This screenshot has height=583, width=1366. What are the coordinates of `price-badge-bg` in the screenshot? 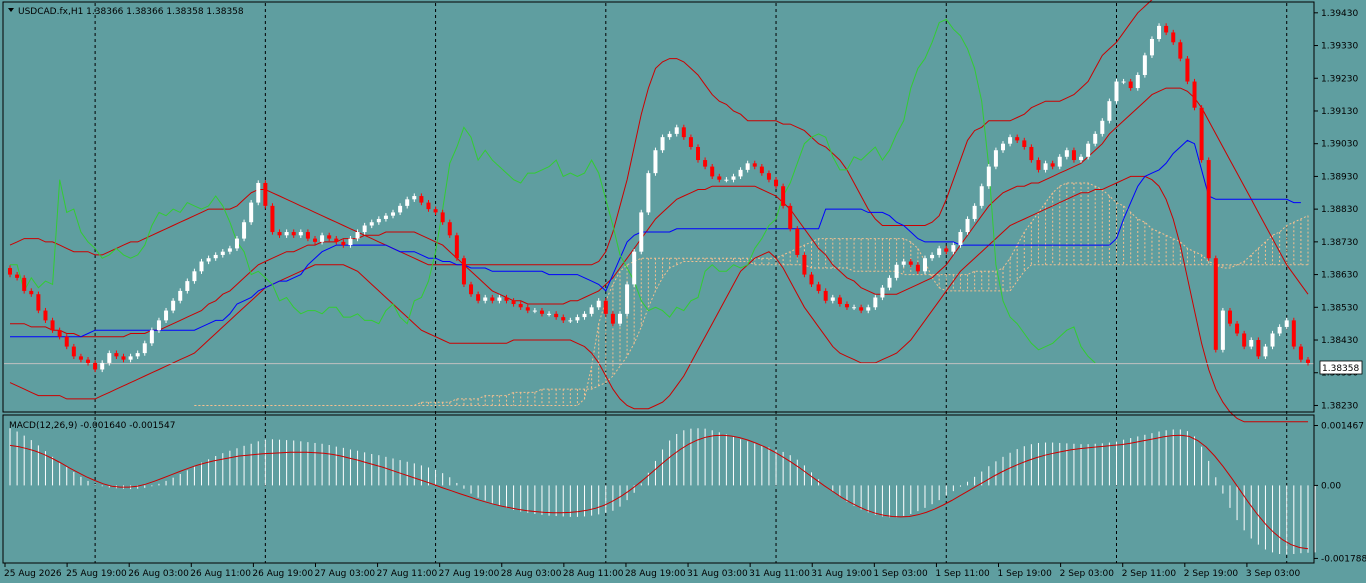 It's located at (1341, 367).